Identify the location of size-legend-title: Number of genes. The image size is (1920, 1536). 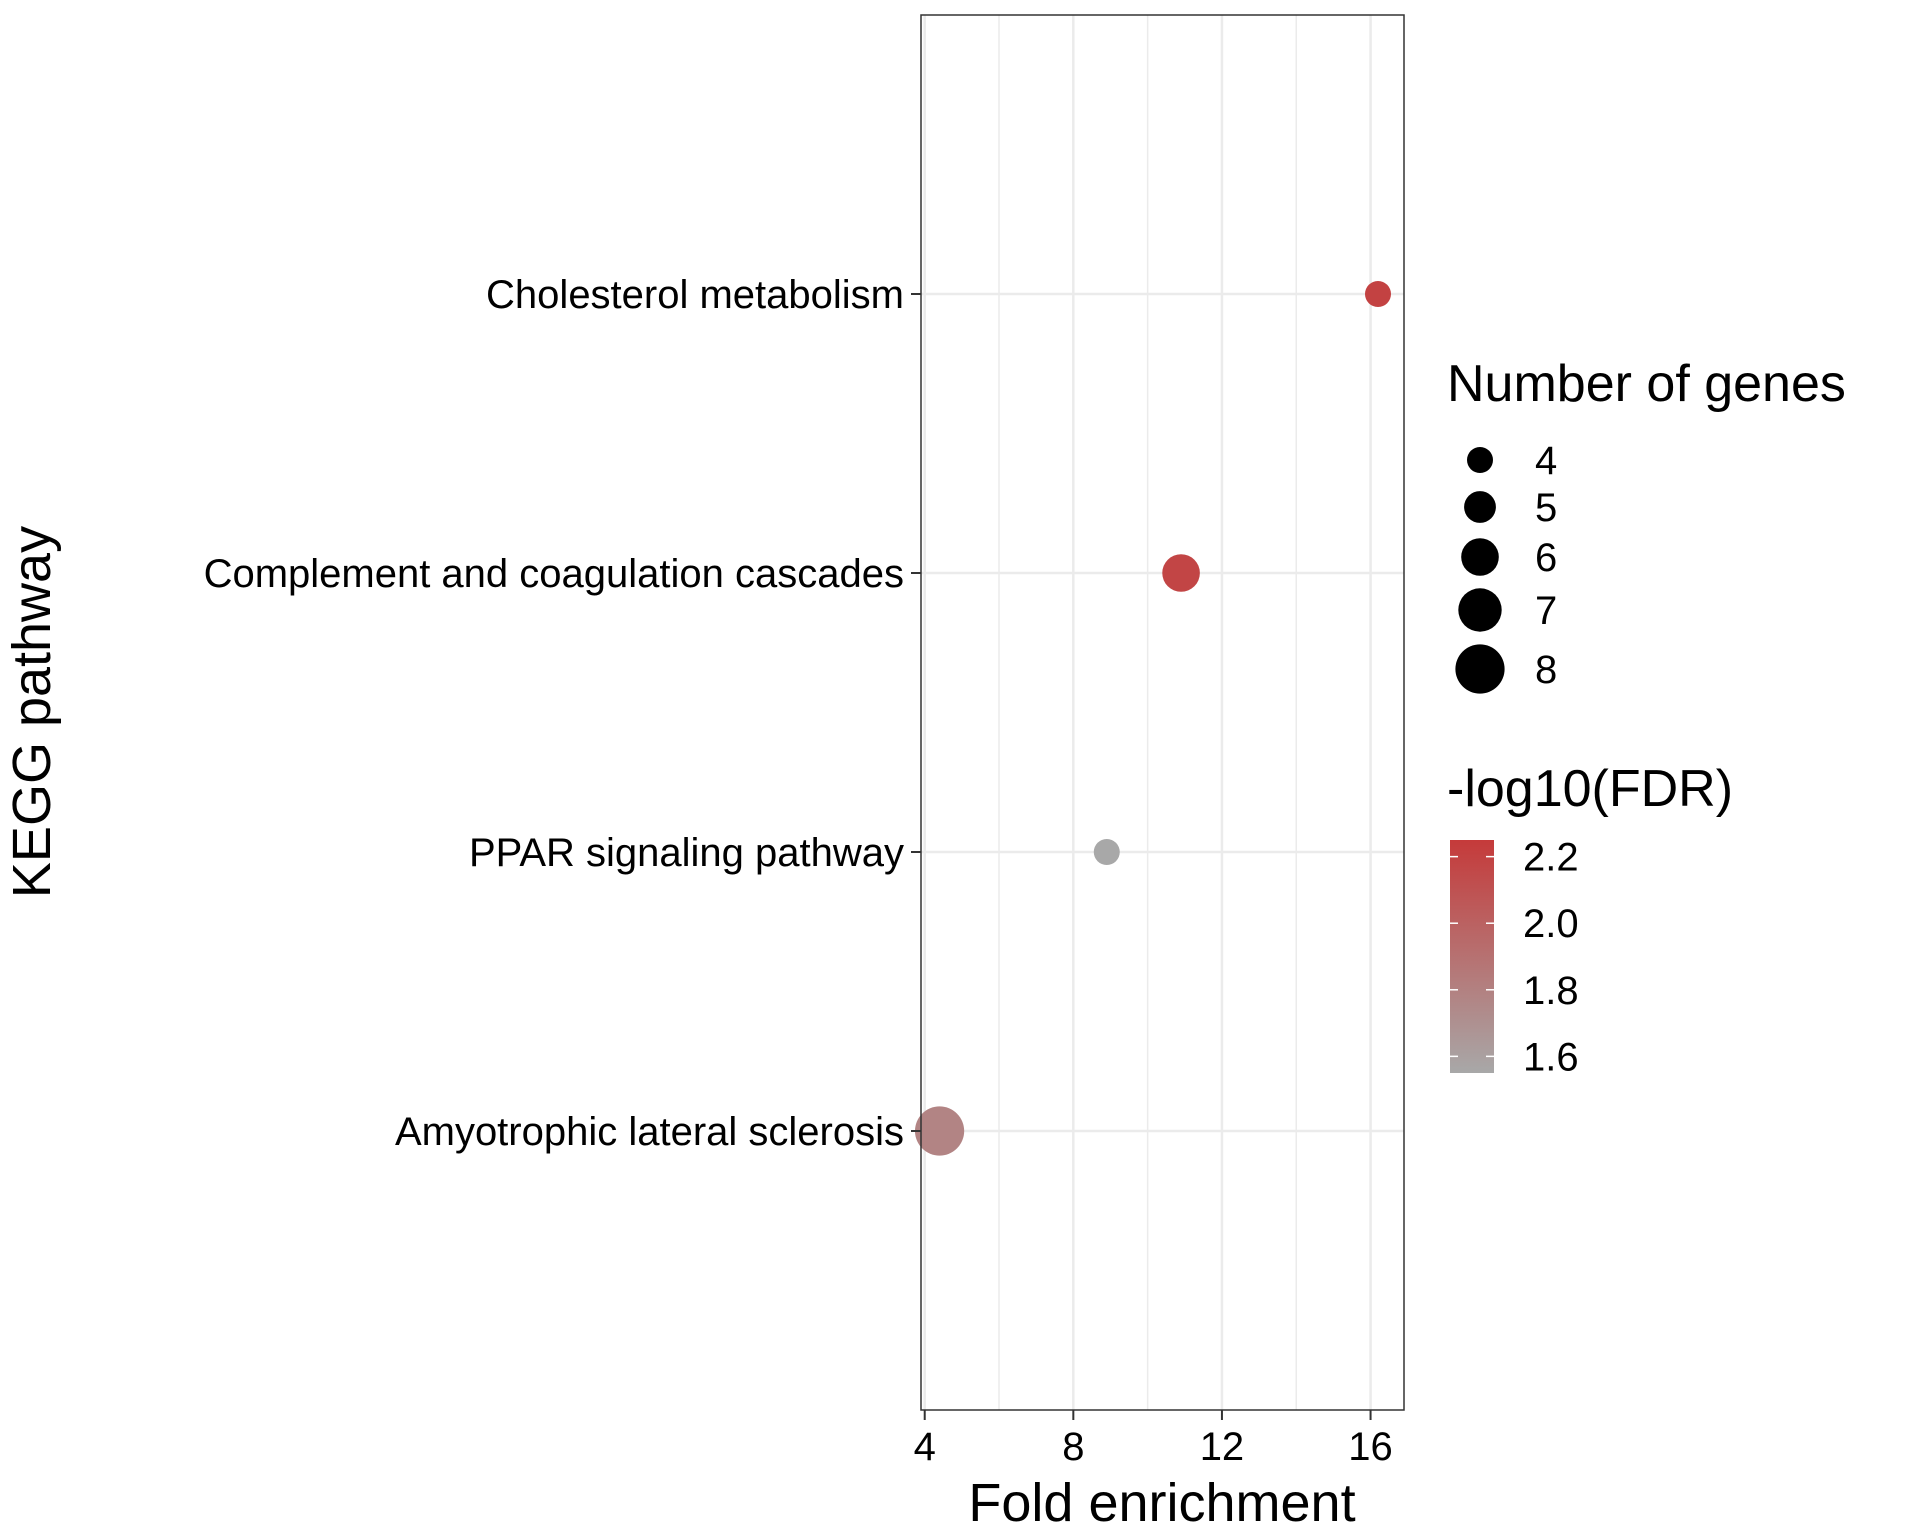
(1646, 384).